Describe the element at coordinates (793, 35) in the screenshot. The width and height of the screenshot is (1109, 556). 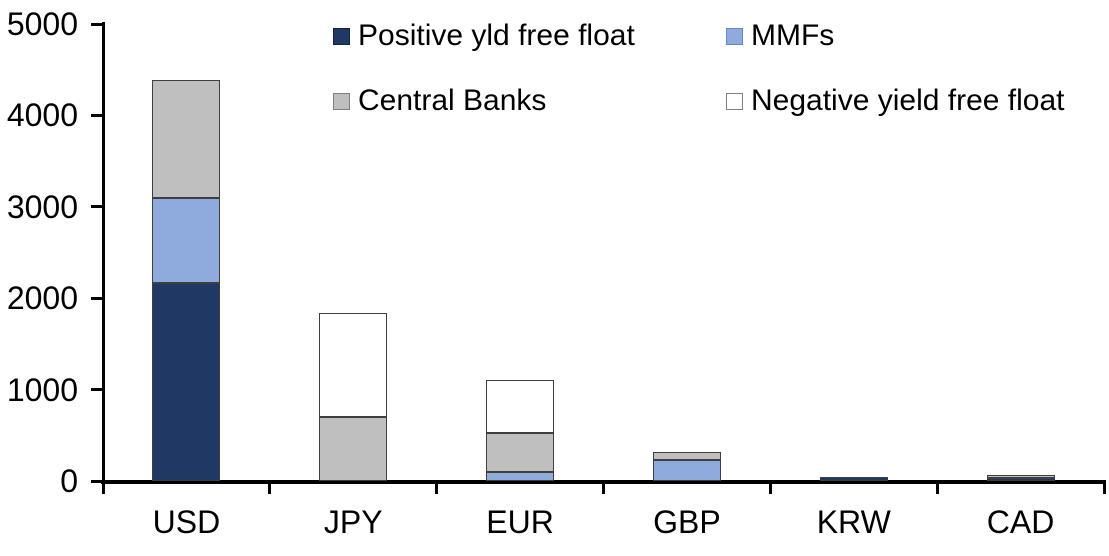
I see `legend-label: MMFs` at that location.